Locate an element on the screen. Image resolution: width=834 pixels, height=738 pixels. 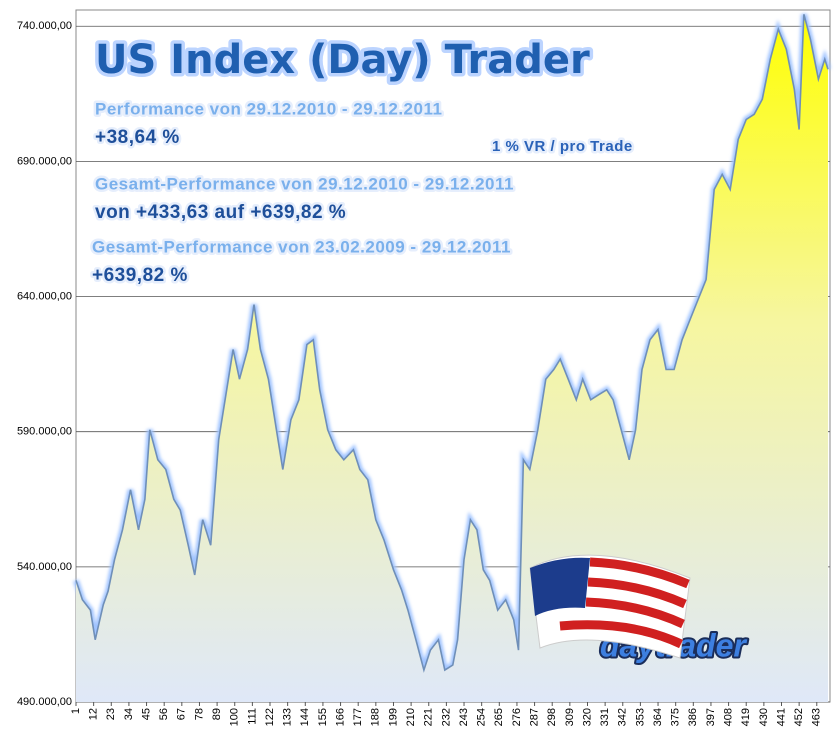
x-tick-label: 276 is located at coordinates (517, 717).